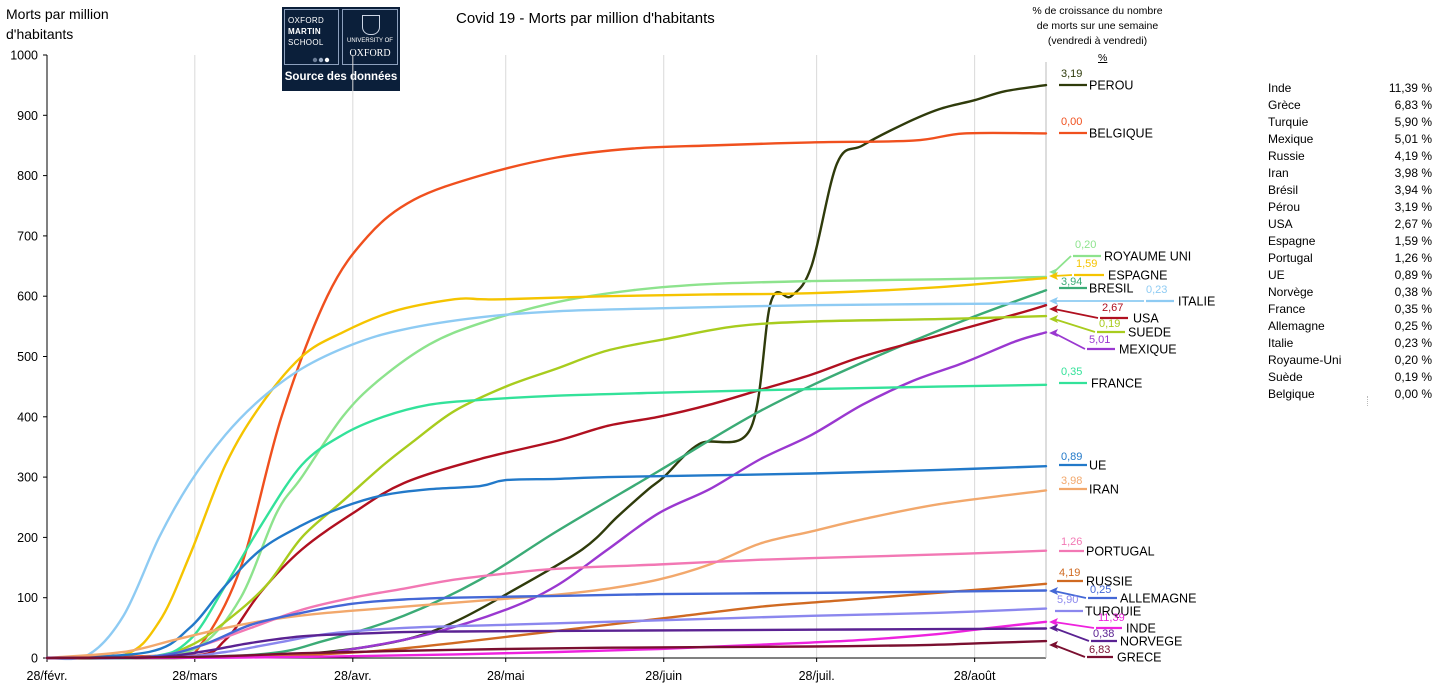 The image size is (1438, 688). I want to click on table-country: Inde, so click(1280, 88).